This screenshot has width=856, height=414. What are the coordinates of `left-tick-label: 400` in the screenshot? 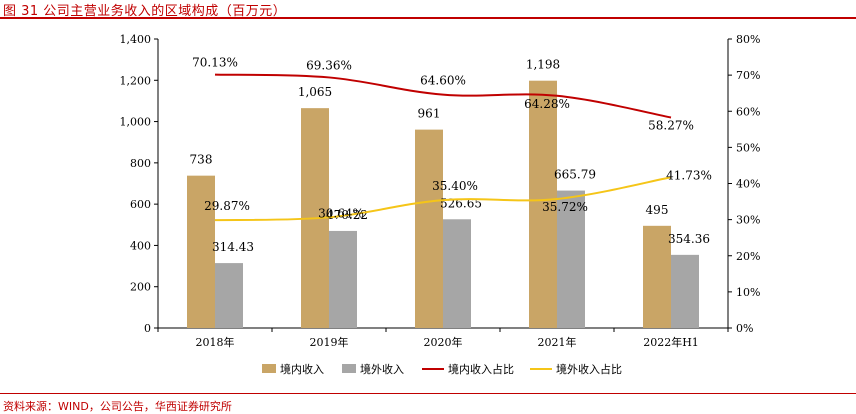 It's located at (140, 245).